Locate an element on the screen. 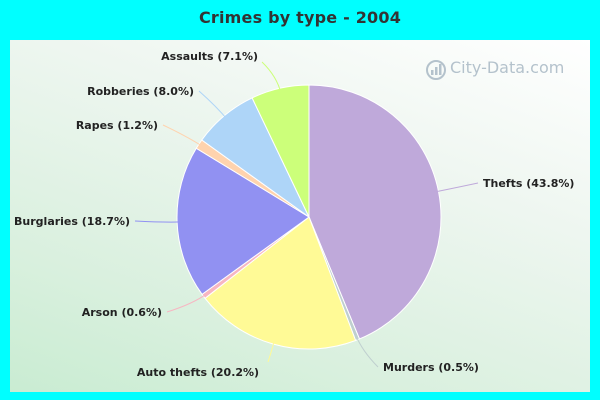 Image resolution: width=600 pixels, height=400 pixels. slice-label-auto-thefts: Auto thefts (20.2%) is located at coordinates (198, 372).